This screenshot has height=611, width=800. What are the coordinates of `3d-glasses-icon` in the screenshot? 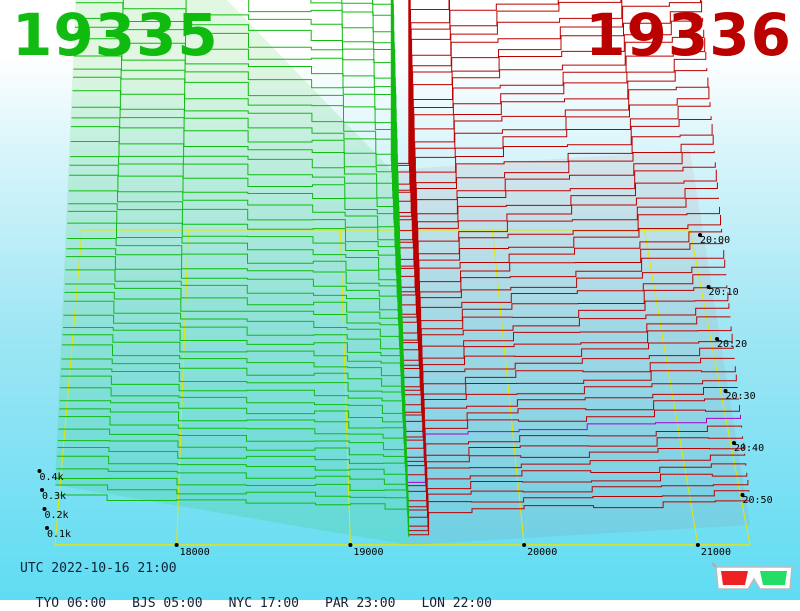 It's located at (754, 577).